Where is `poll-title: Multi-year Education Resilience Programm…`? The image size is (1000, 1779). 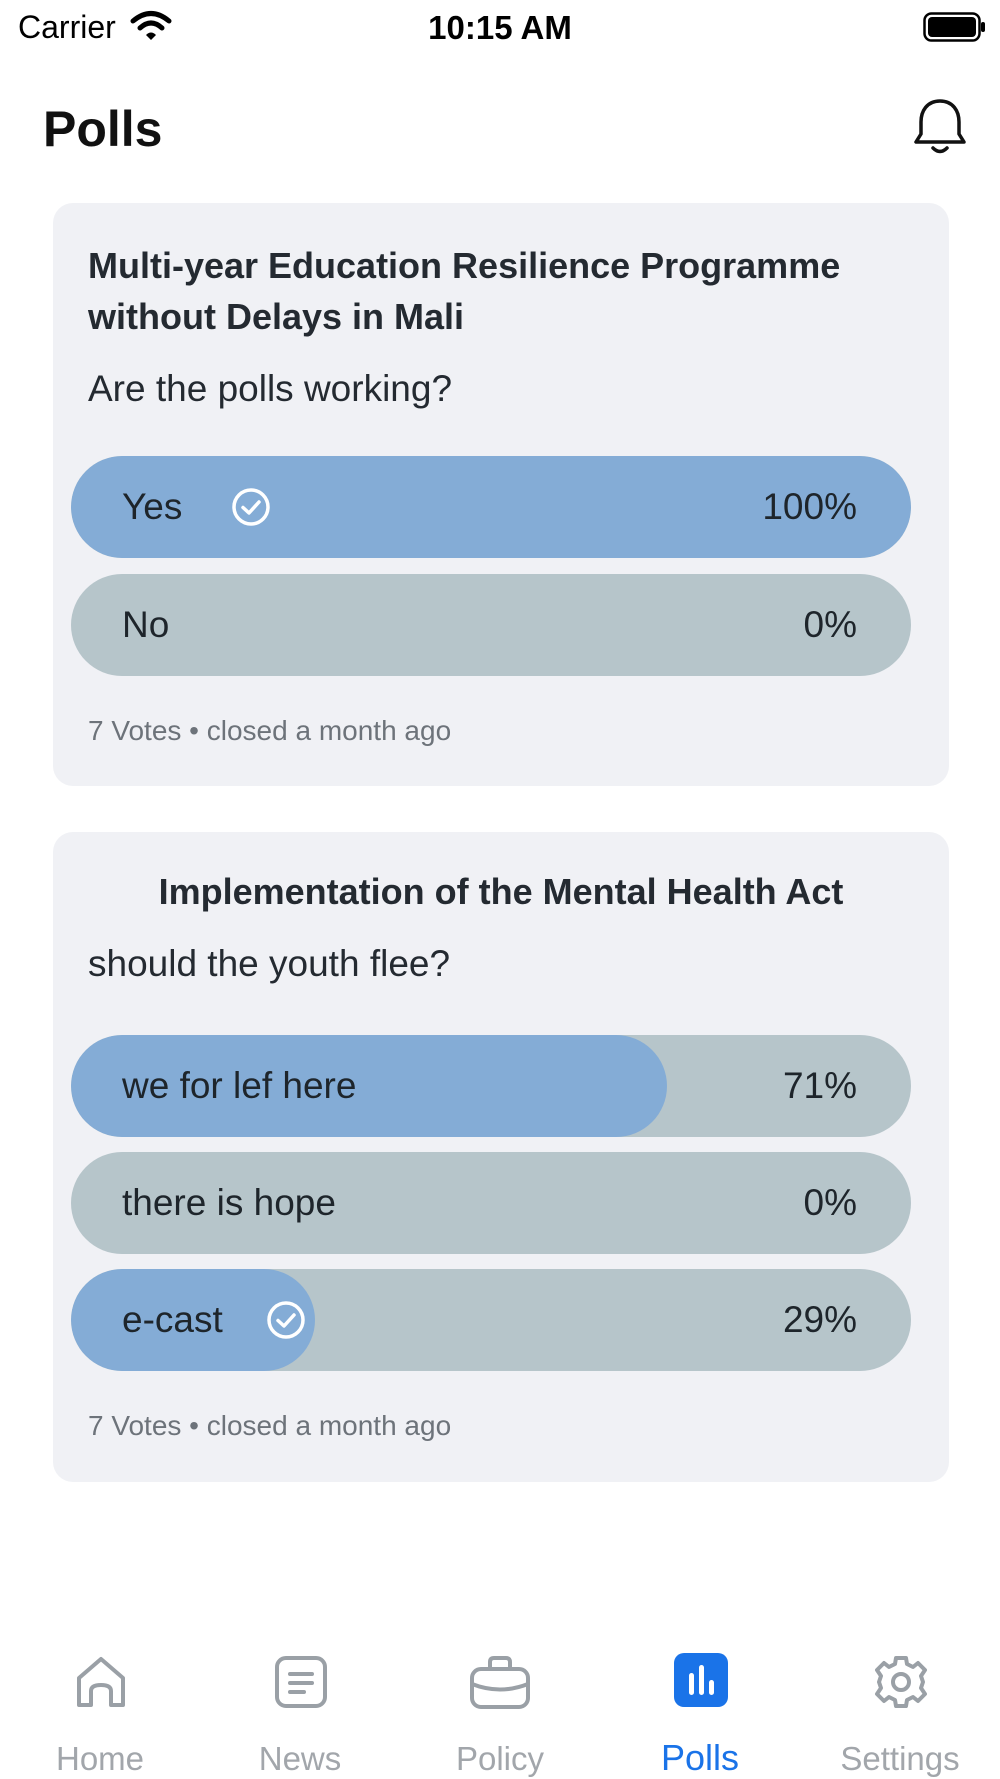 poll-title: Multi-year Education Resilience Programm… is located at coordinates (464, 291).